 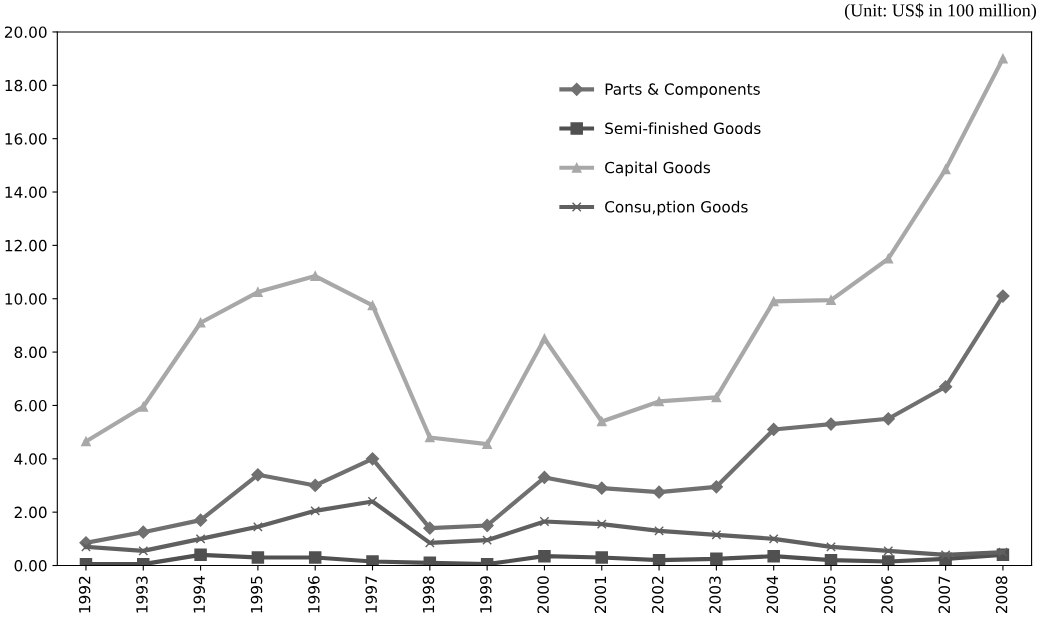 I want to click on x-tick-label: 1993, so click(x=142, y=594).